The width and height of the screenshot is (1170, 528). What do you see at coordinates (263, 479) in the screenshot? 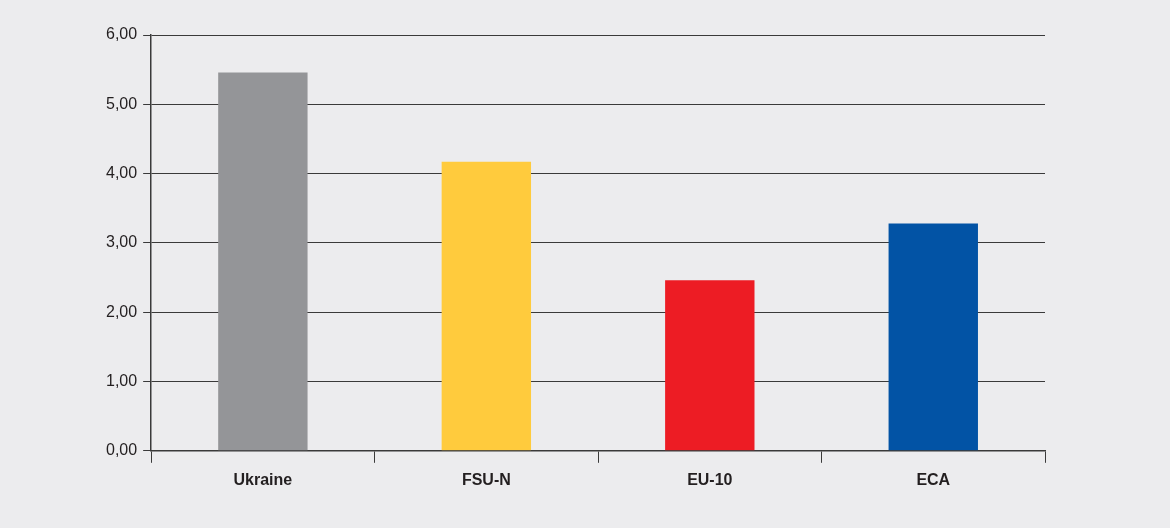
I see `x-tick-label: Ukraine` at bounding box center [263, 479].